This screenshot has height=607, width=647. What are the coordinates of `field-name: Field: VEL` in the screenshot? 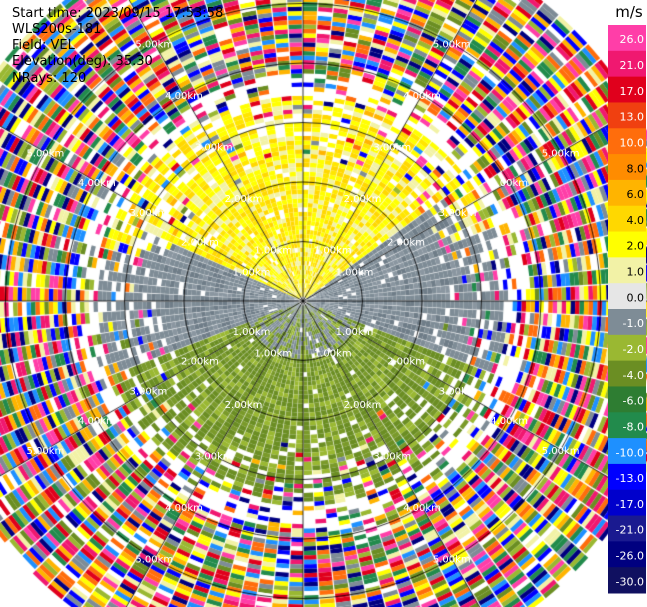 It's located at (43, 45).